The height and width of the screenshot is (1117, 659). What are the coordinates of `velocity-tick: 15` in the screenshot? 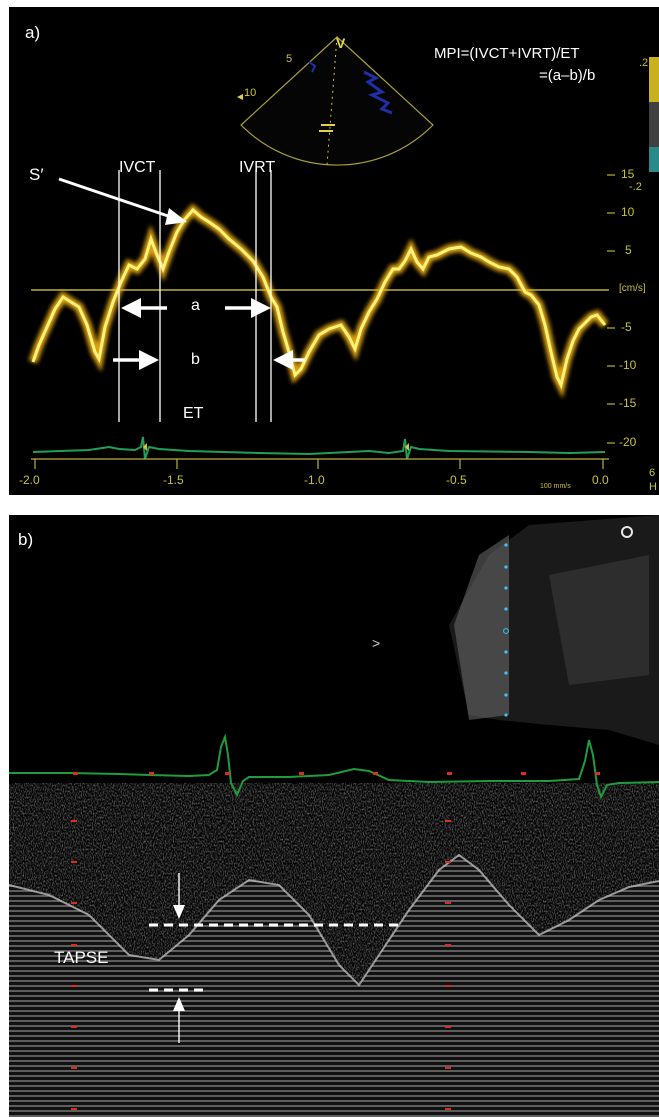 It's located at (628, 174).